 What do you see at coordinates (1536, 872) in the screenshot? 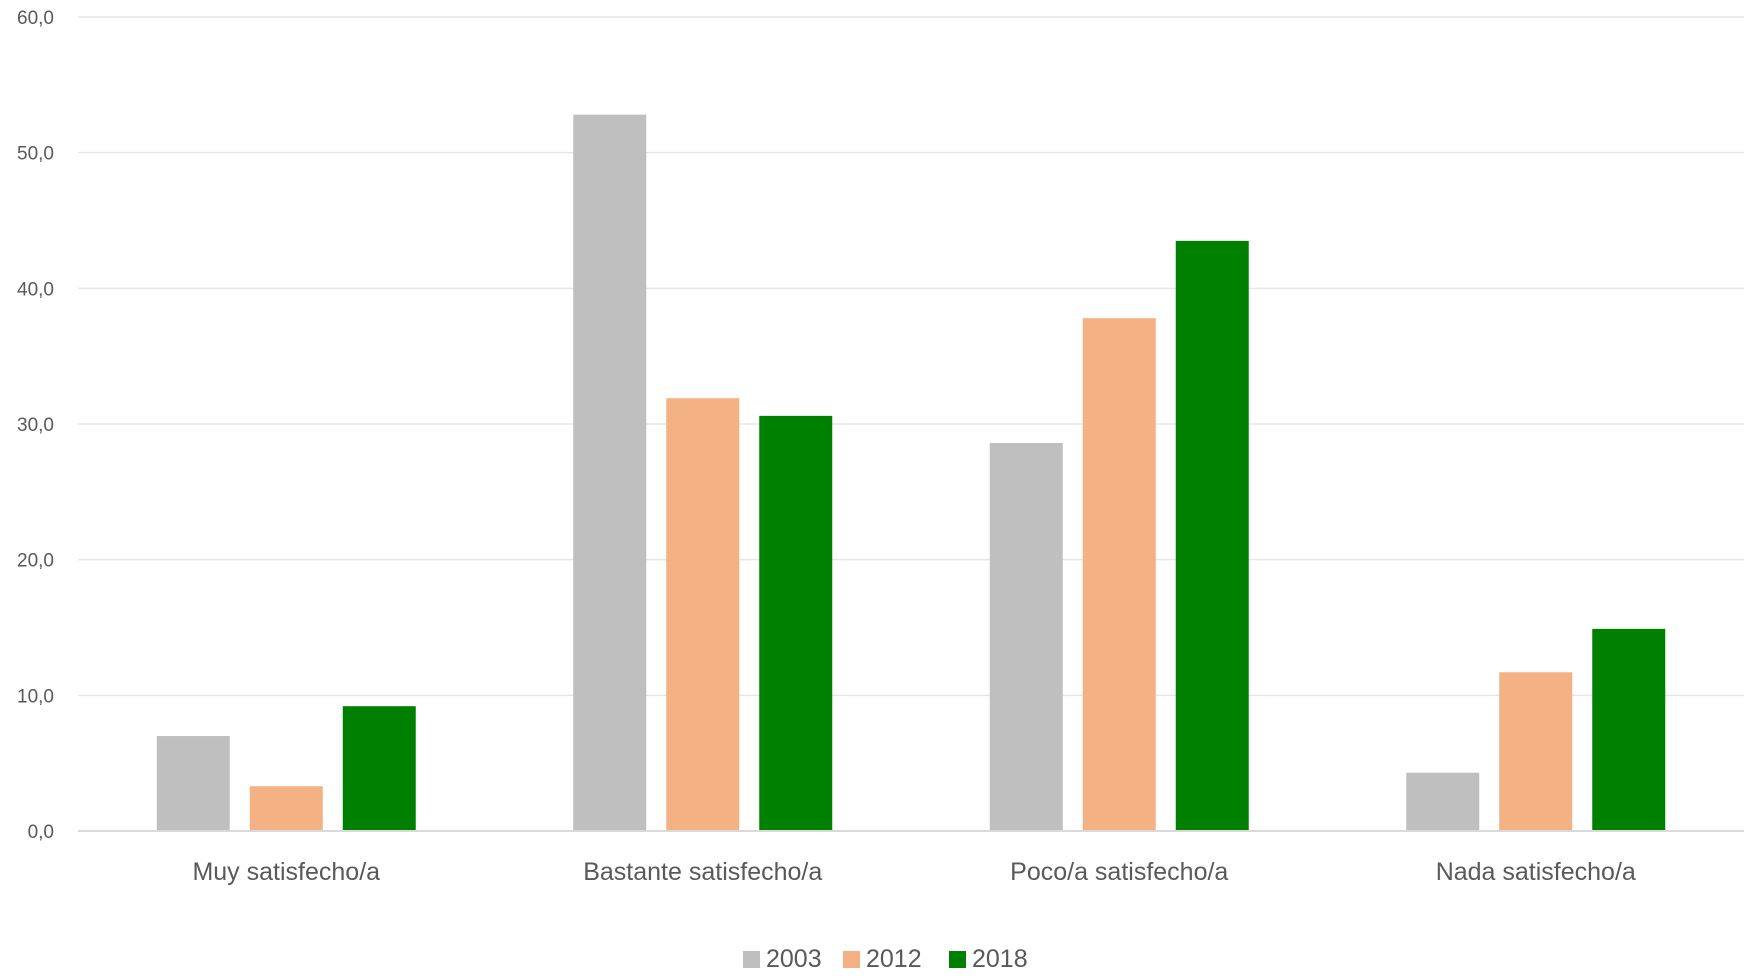
I see `x-category-label: Nada satisfecho/a` at bounding box center [1536, 872].